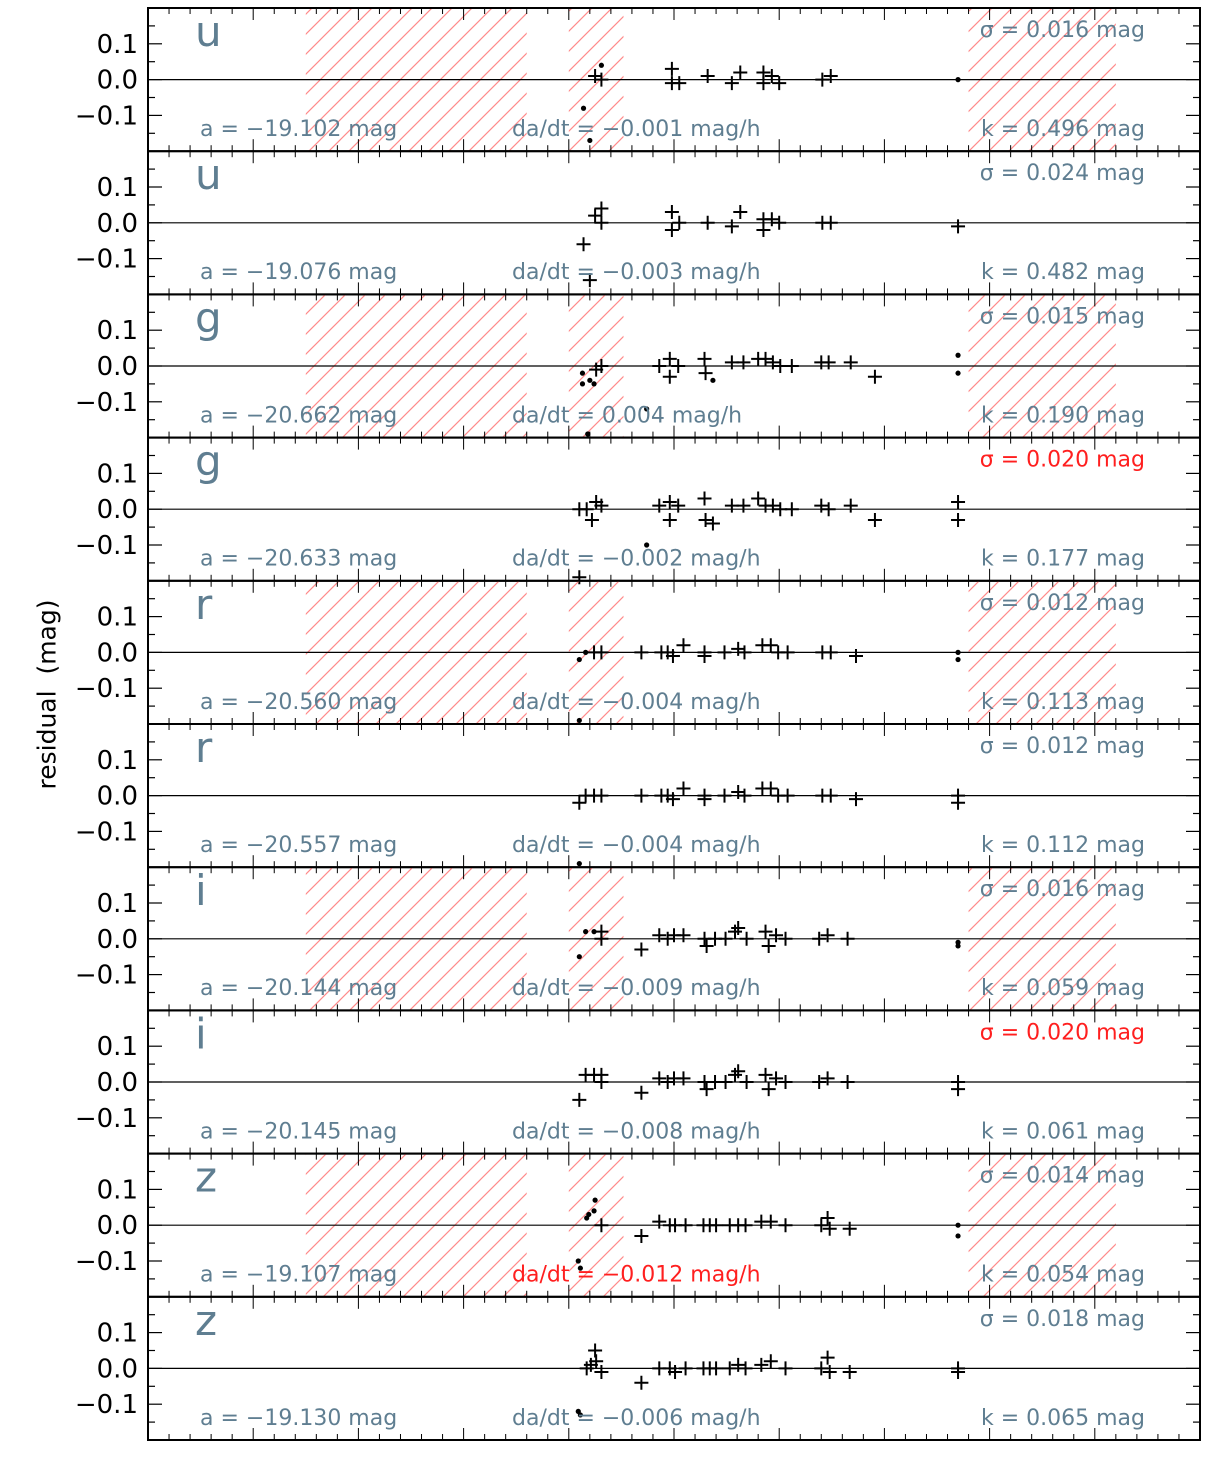  Describe the element at coordinates (1063, 845) in the screenshot. I see `extinction-label: k = 0.112 mag` at that location.